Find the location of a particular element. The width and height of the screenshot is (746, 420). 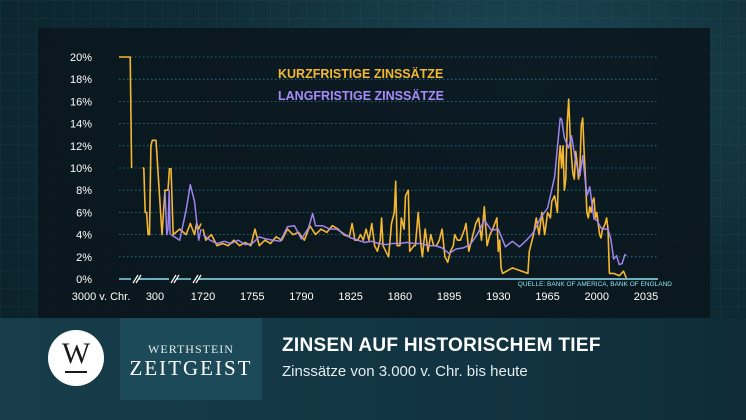

x-tick-label: 1825 is located at coordinates (350, 297).